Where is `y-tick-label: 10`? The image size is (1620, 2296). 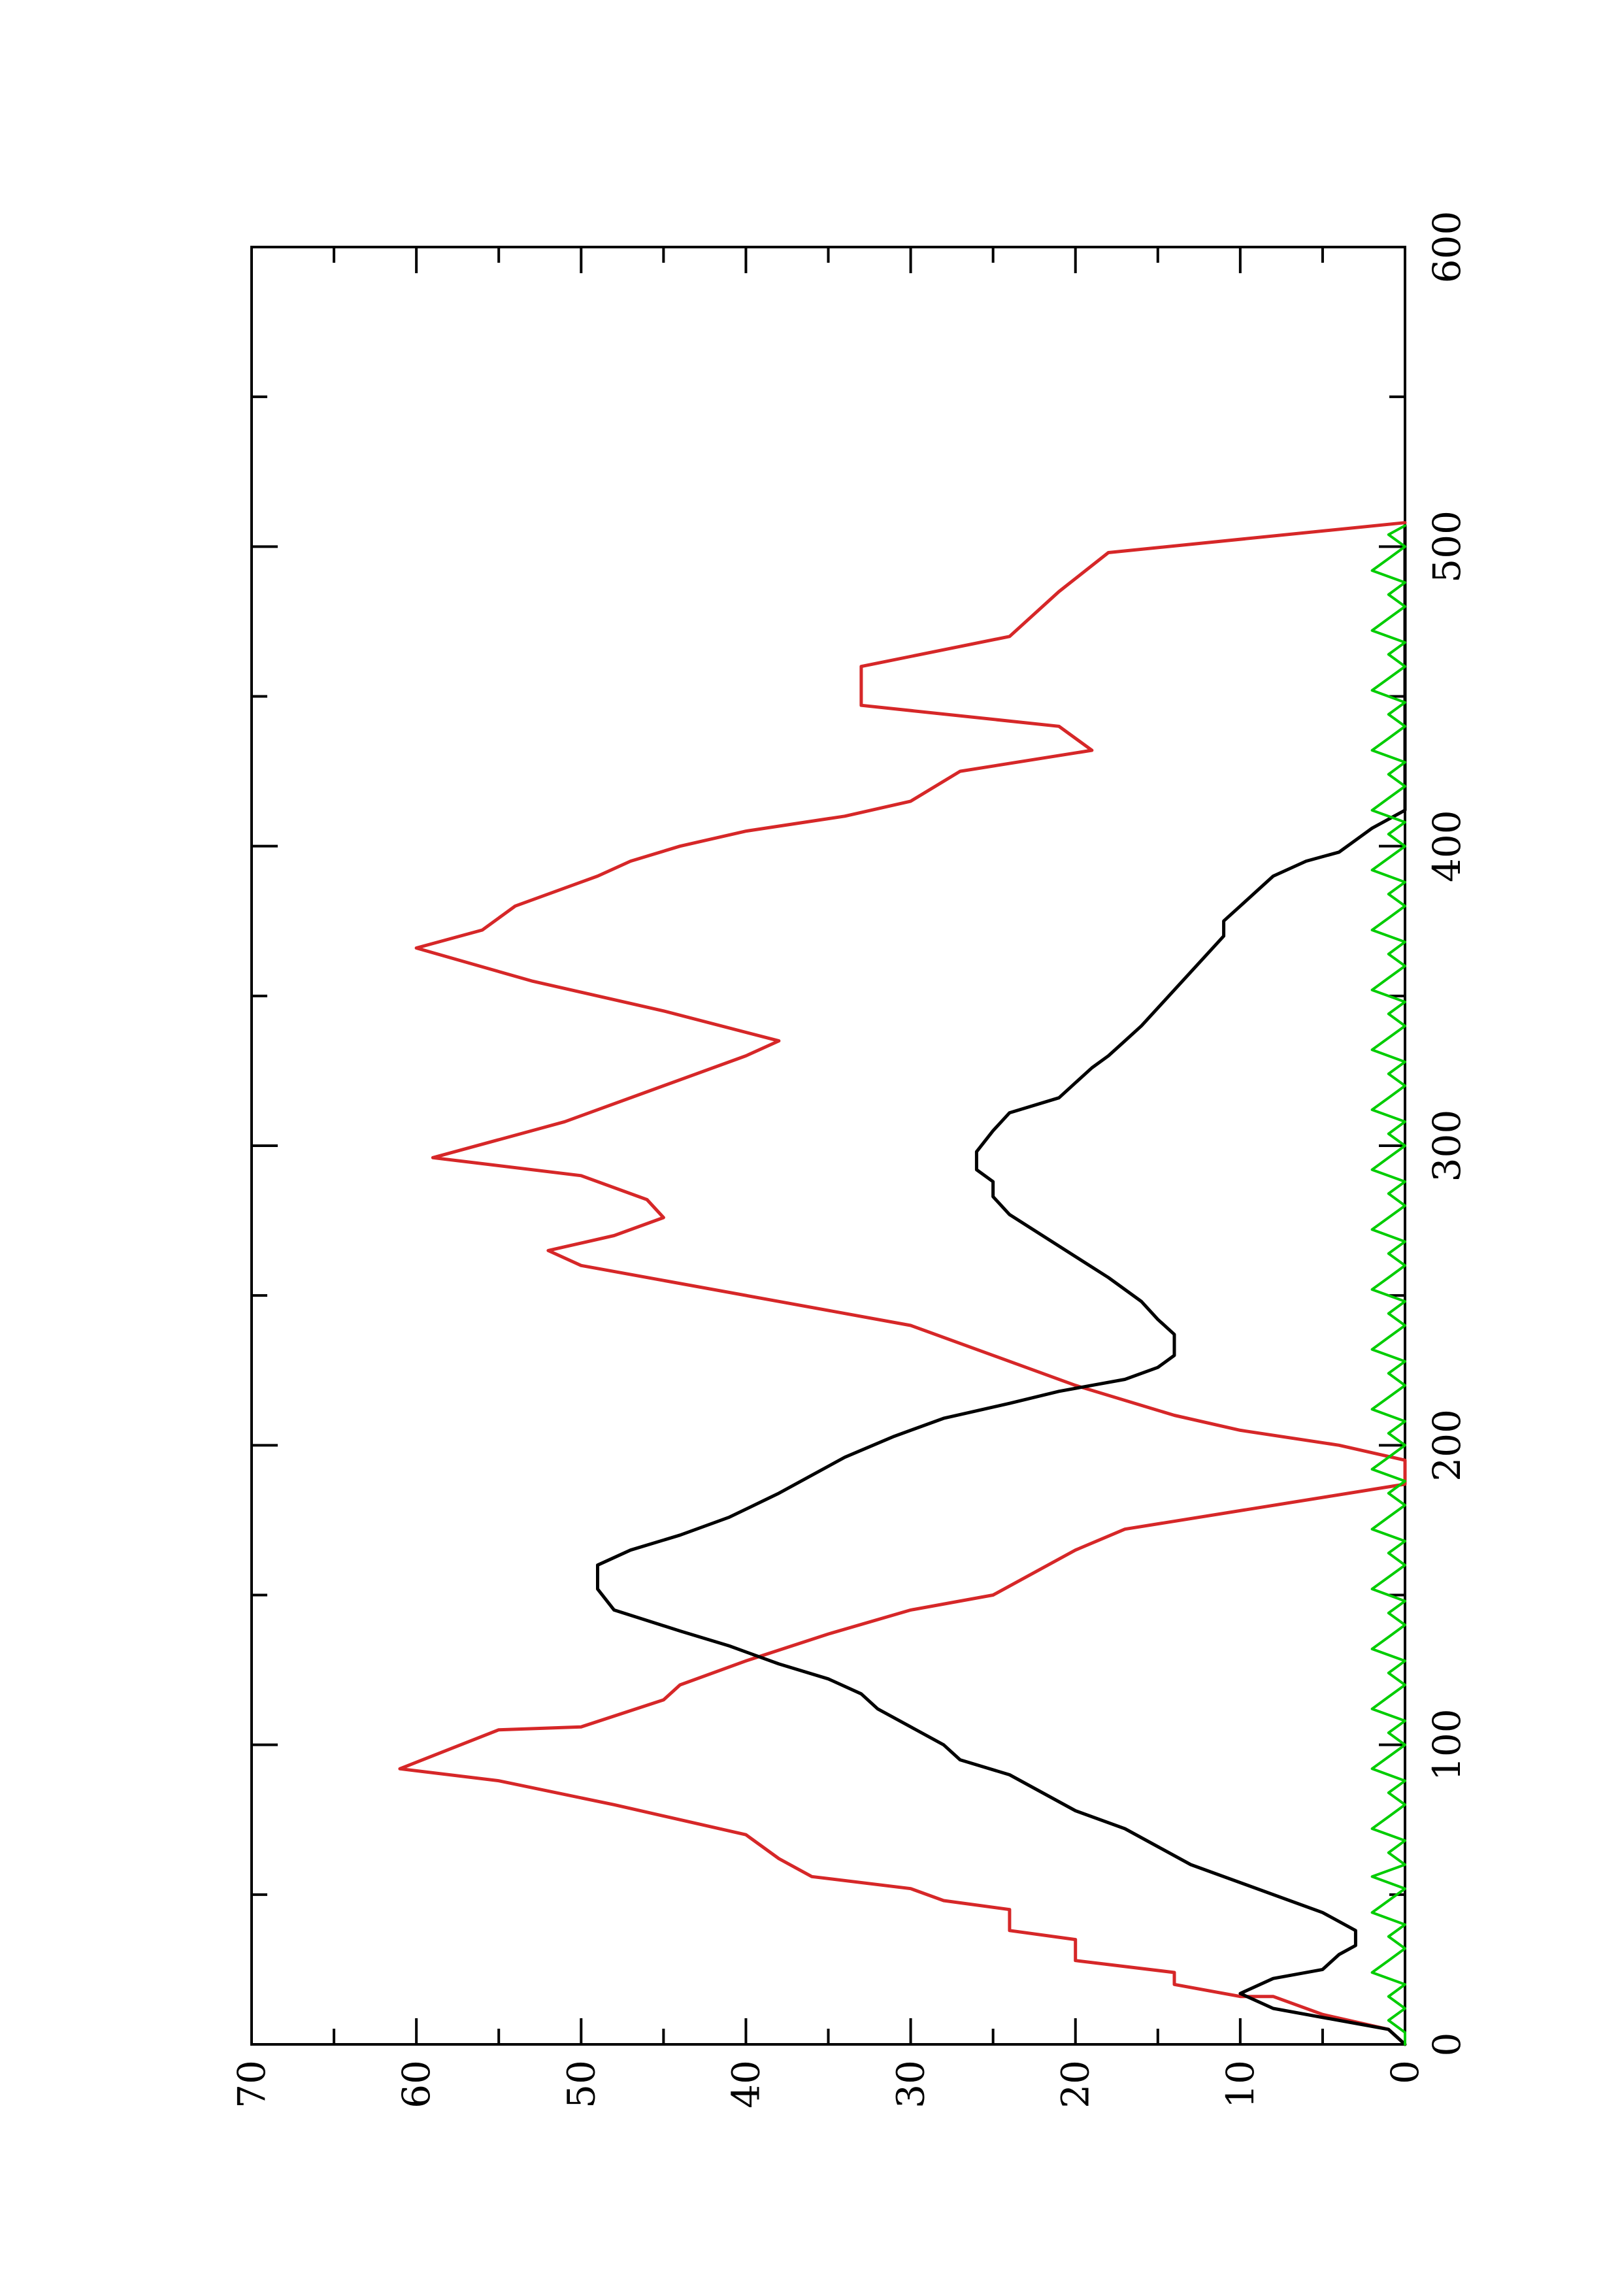 y-tick-label: 10 is located at coordinates (1240, 2084).